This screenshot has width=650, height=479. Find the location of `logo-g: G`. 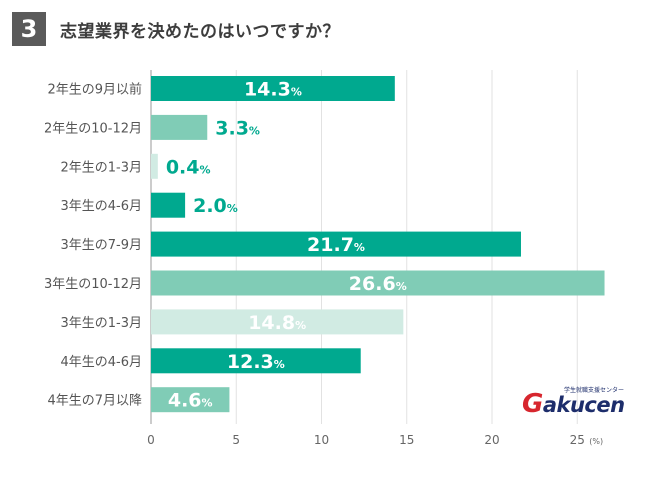

logo-g: G is located at coordinates (532, 404).